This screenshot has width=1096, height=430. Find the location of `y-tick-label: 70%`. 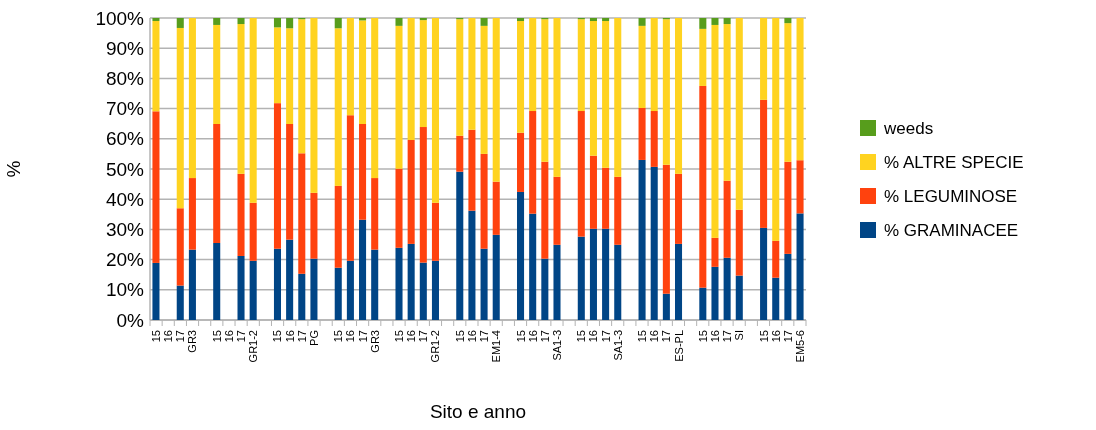

y-tick-label: 70% is located at coordinates (125, 109).